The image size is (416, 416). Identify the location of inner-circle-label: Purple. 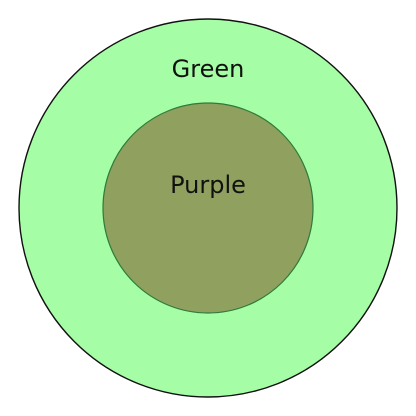
(208, 185).